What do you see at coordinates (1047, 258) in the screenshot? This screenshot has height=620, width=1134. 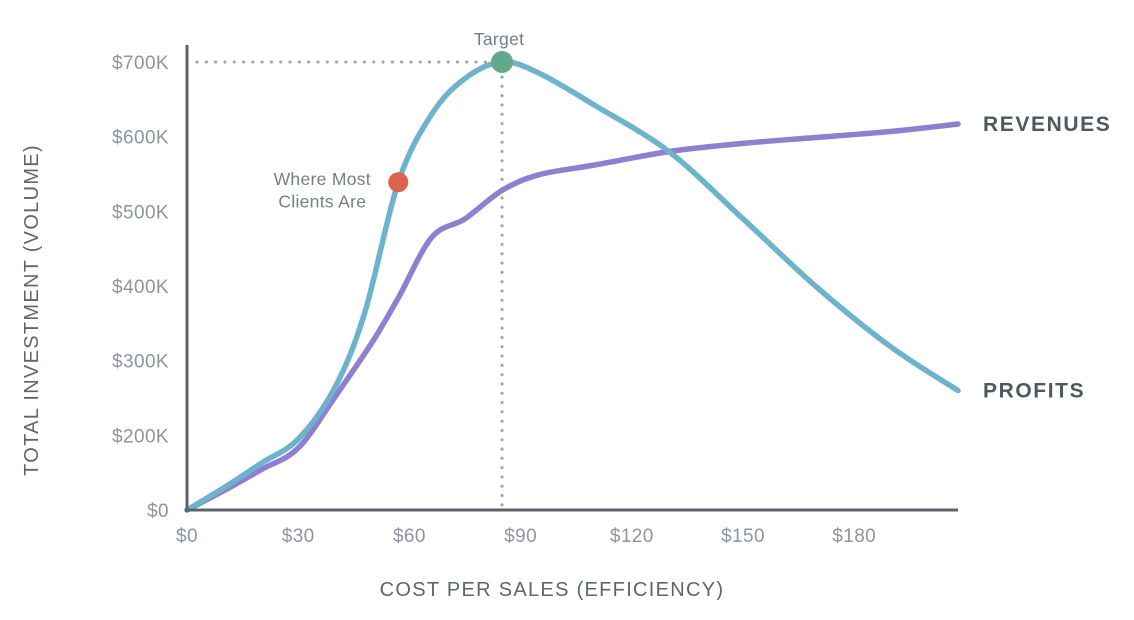 I see `series-end-labels: REVENUES PROFITS` at bounding box center [1047, 258].